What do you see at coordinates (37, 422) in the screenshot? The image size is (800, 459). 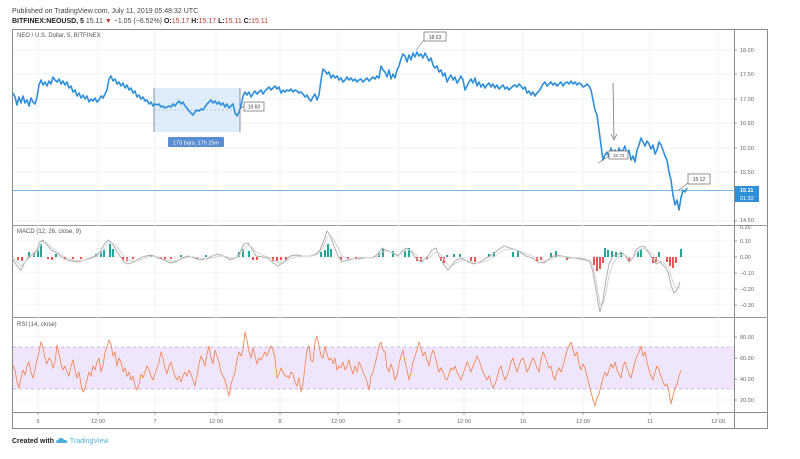 I see `time-tick: 6` at bounding box center [37, 422].